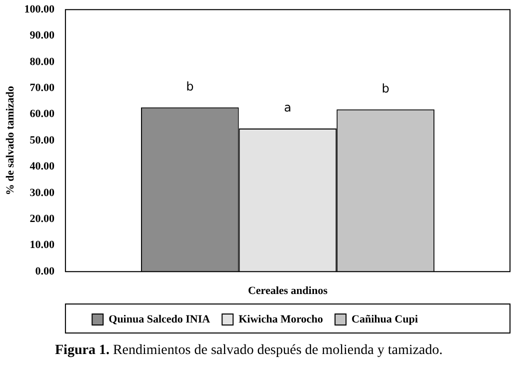 The height and width of the screenshot is (371, 516). I want to click on y-axis-title: % de salvado tamizado, so click(10, 141).